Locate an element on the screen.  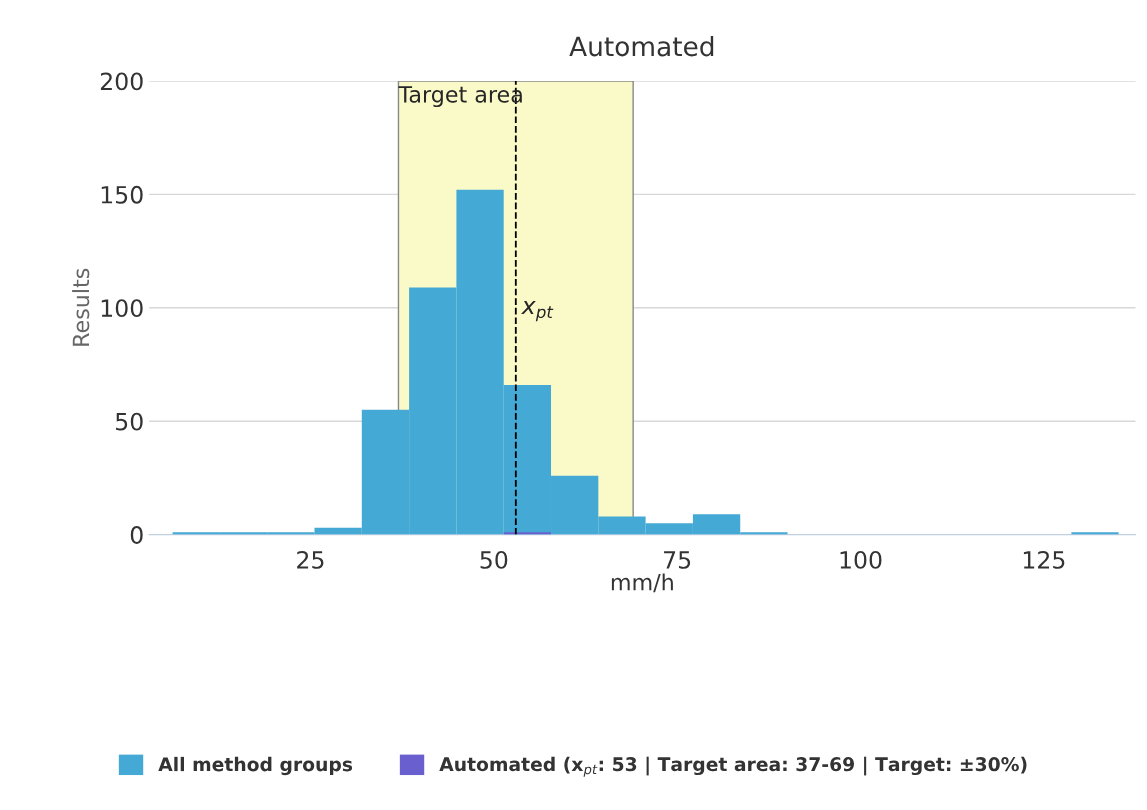
legend-label: Automated (x$_{pt}$: 53 | Target area: 37-69 | Target: ±30%) is located at coordinates (733, 766).